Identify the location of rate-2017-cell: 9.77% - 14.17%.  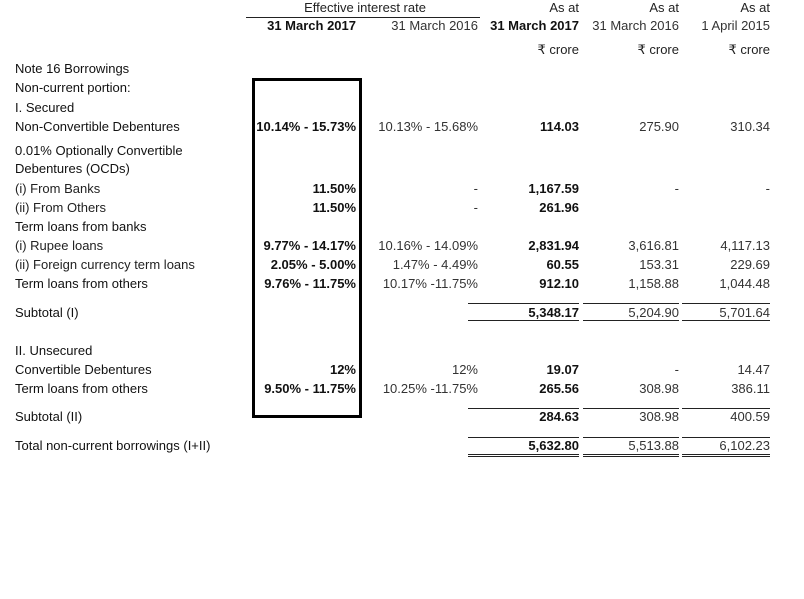
(309, 245).